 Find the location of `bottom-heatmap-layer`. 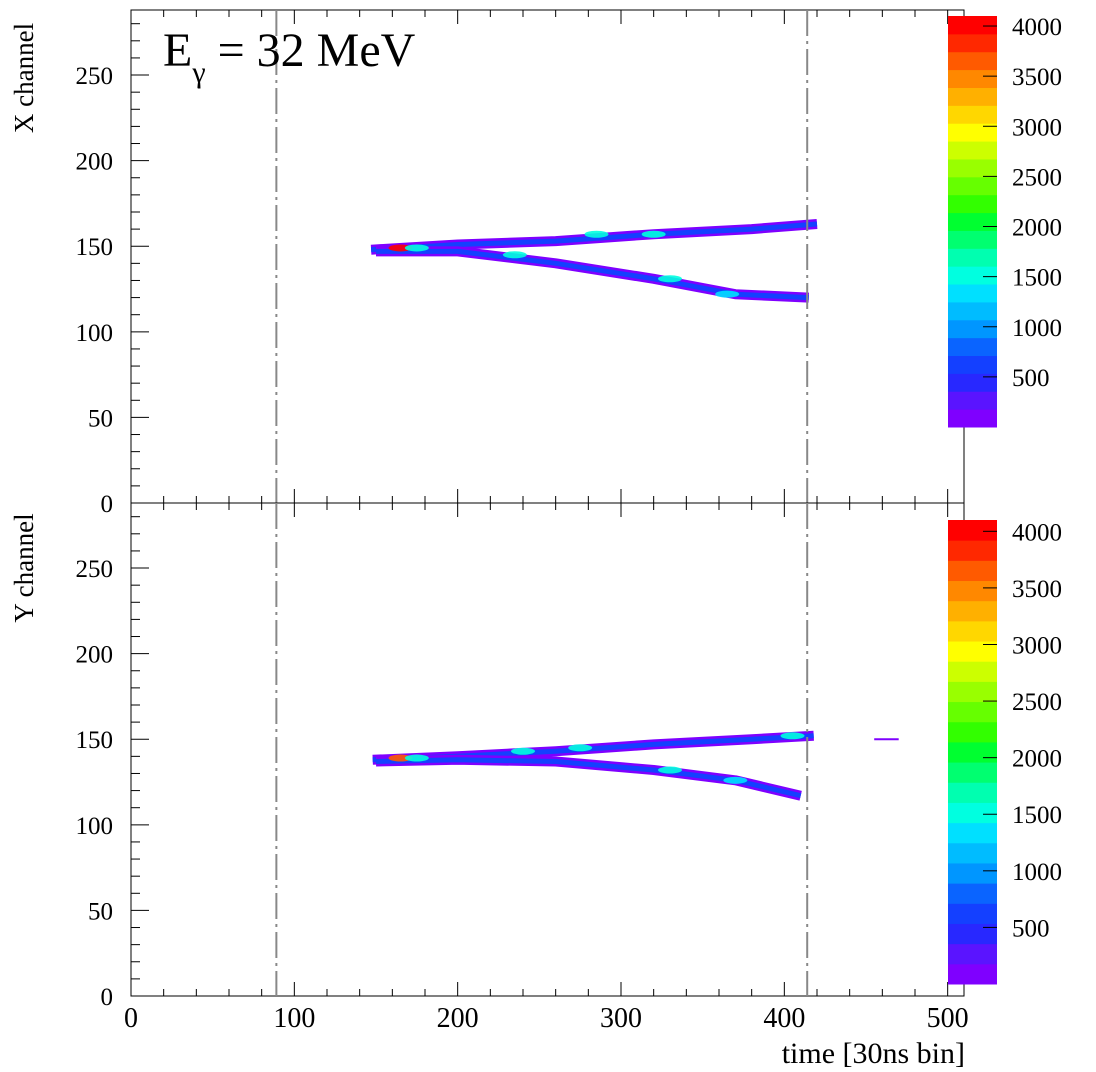

bottom-heatmap-layer is located at coordinates (635, 765).